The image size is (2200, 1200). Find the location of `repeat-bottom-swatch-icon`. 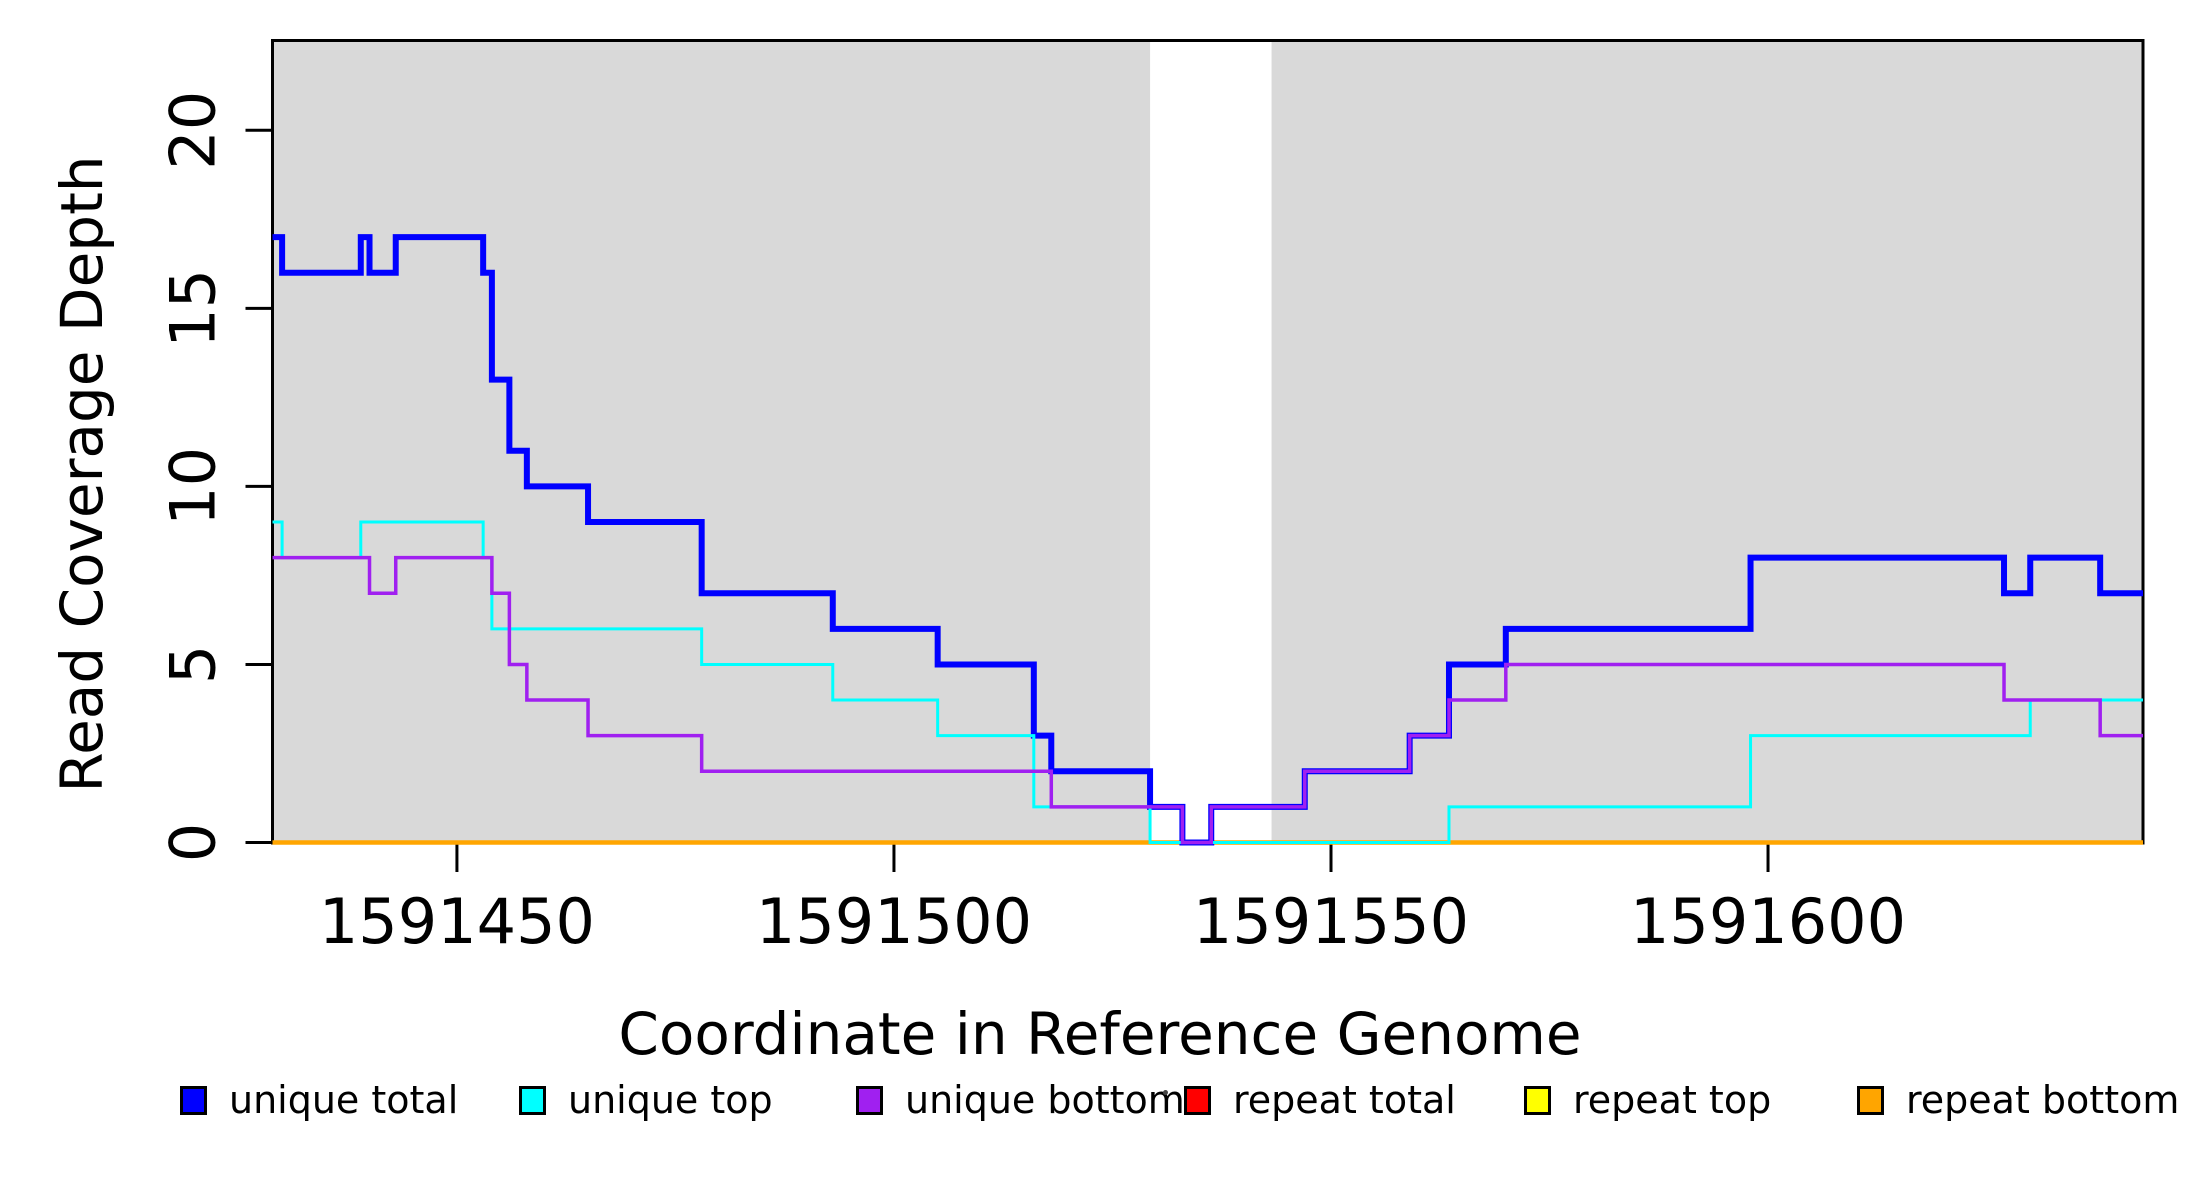

repeat-bottom-swatch-icon is located at coordinates (1870, 1100).